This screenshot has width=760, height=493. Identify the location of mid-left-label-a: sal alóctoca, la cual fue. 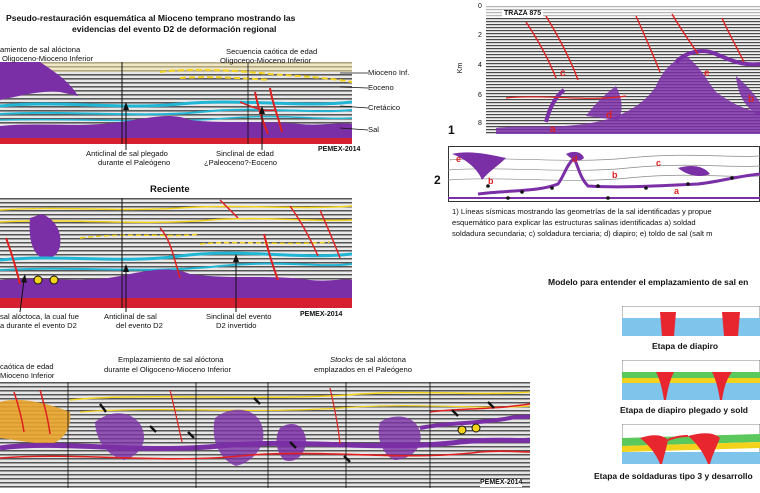
(39, 316).